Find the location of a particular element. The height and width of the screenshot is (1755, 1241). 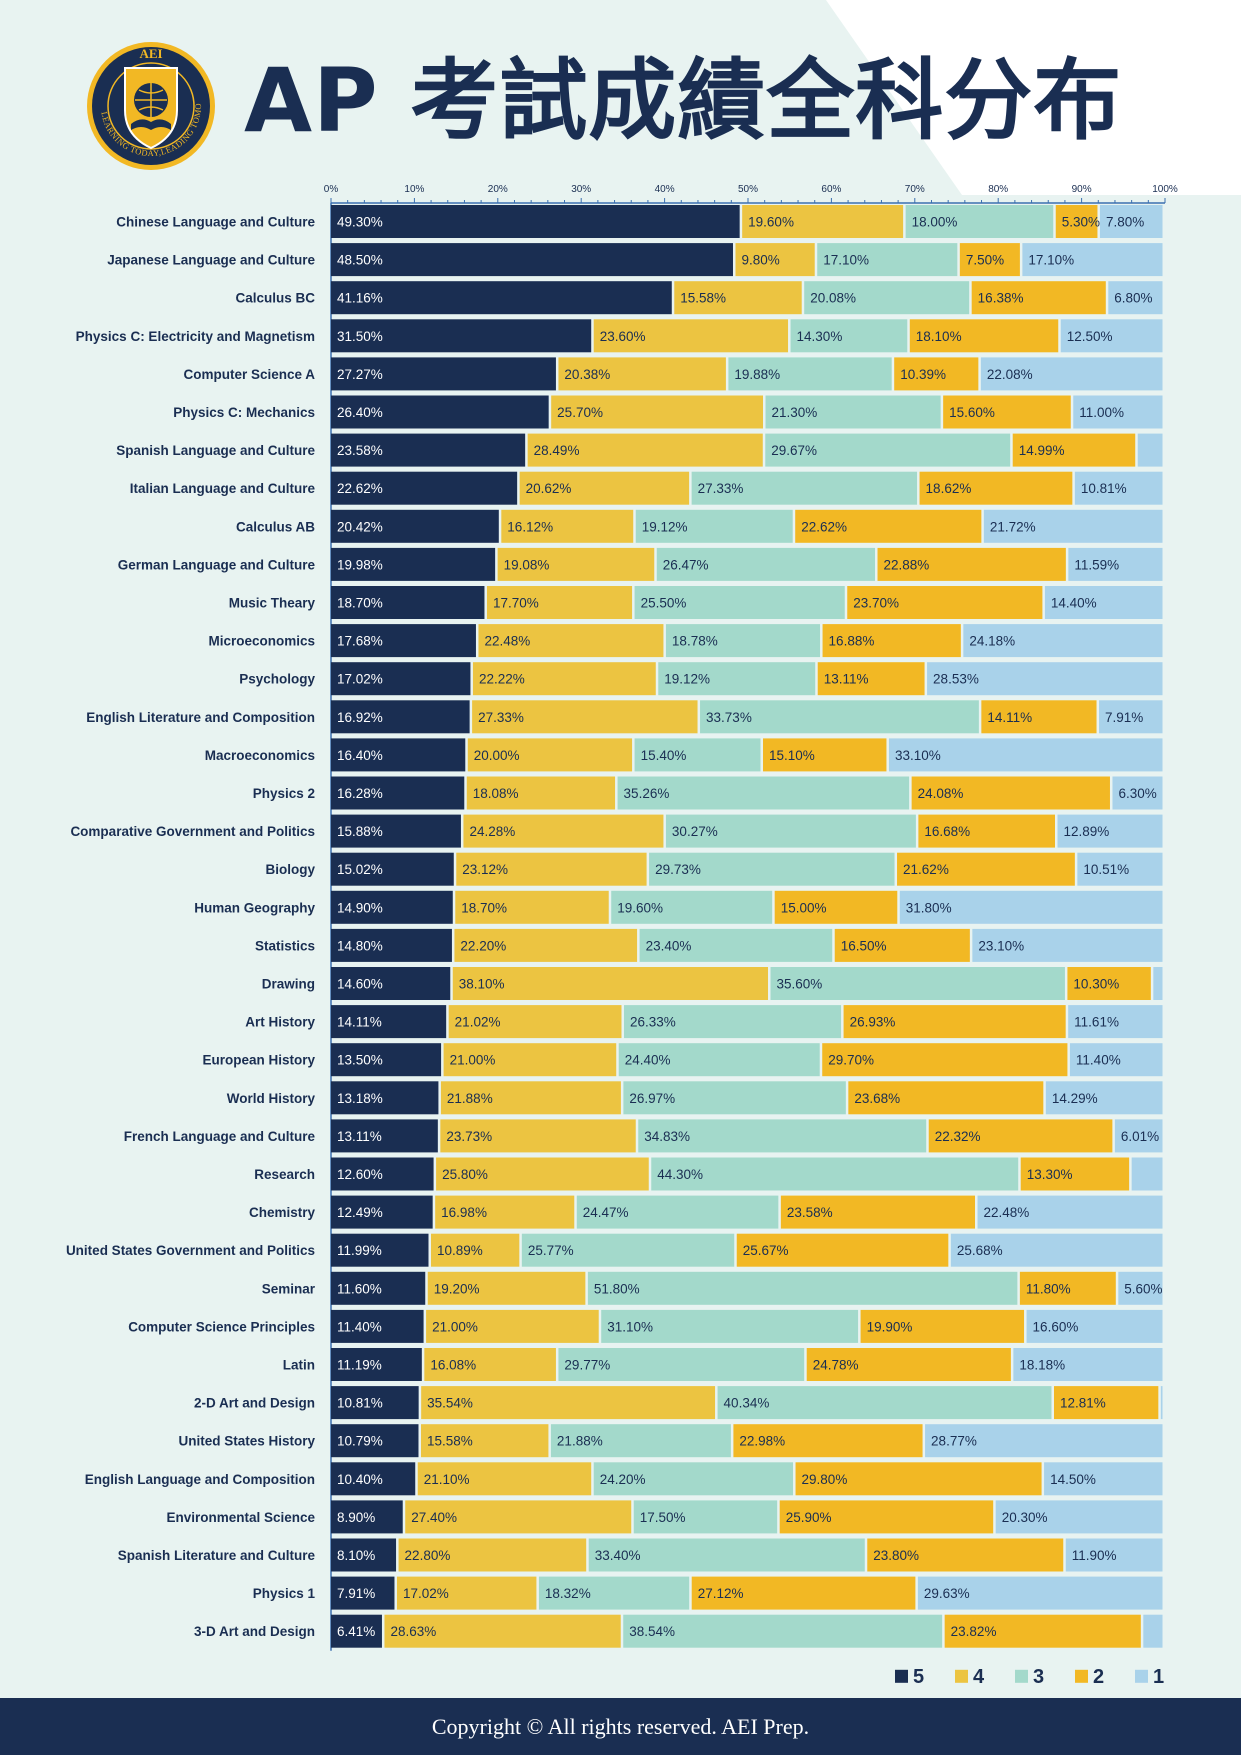

data-label: 25.77% is located at coordinates (551, 1250).